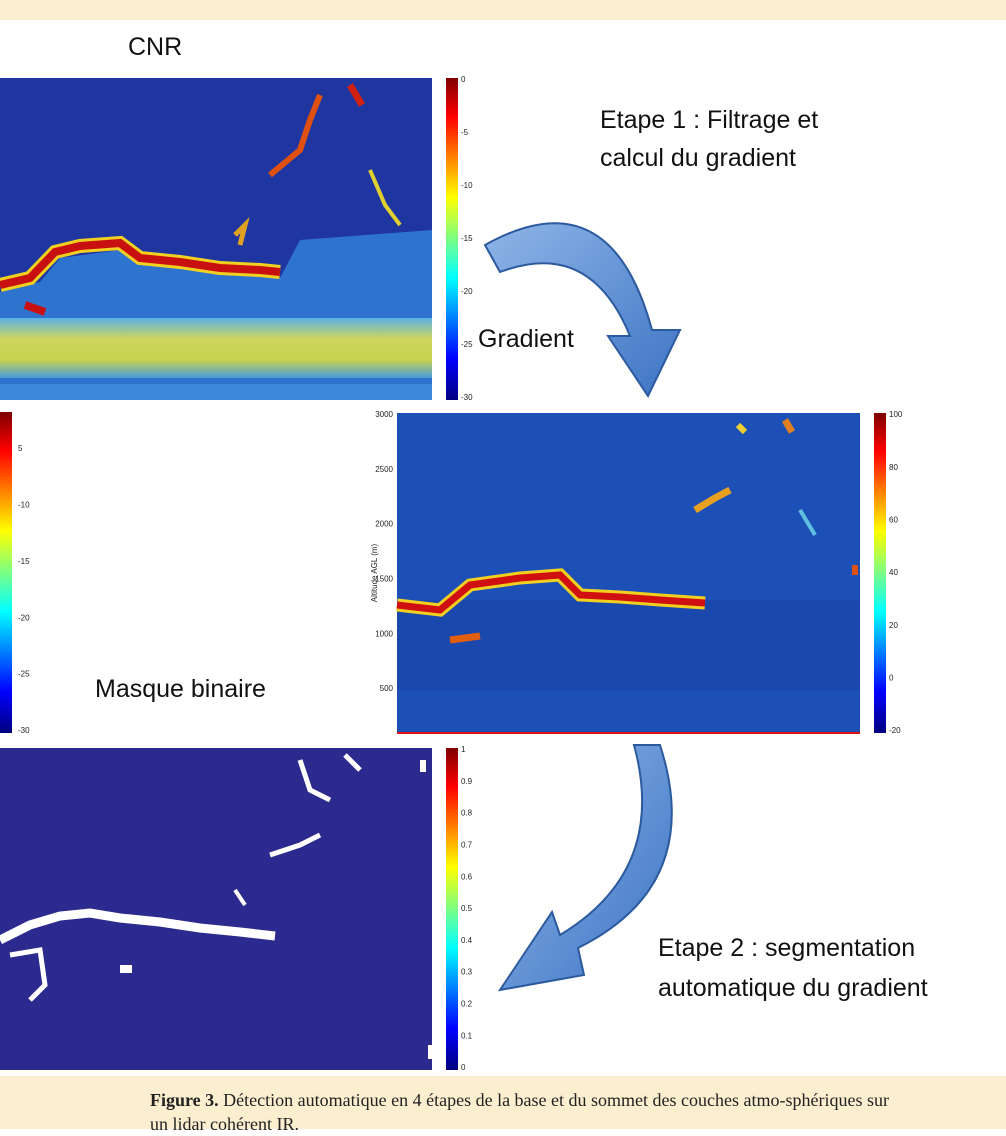 This screenshot has height=1136, width=1006. Describe the element at coordinates (467, 940) in the screenshot. I see `tick-label: 0.4` at that location.